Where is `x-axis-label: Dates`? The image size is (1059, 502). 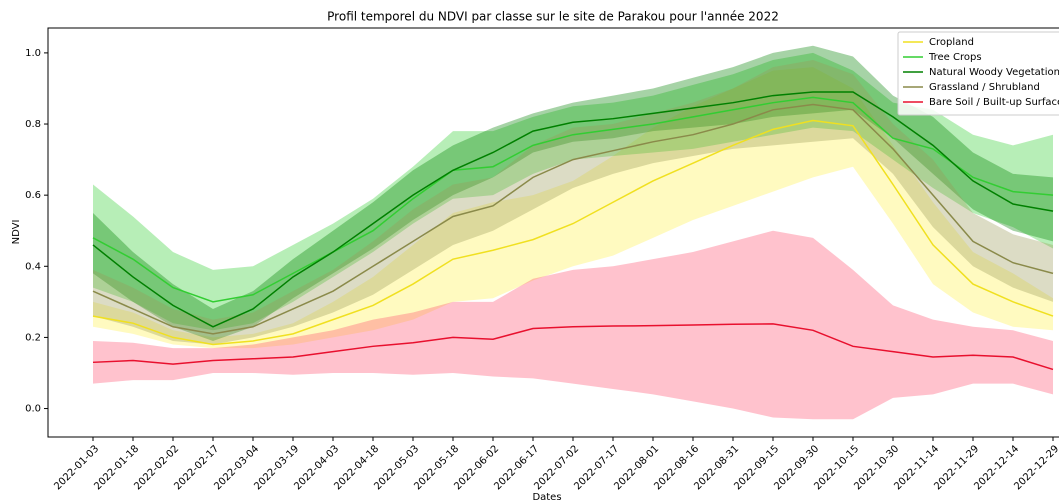 x-axis-label: Dates is located at coordinates (546, 497).